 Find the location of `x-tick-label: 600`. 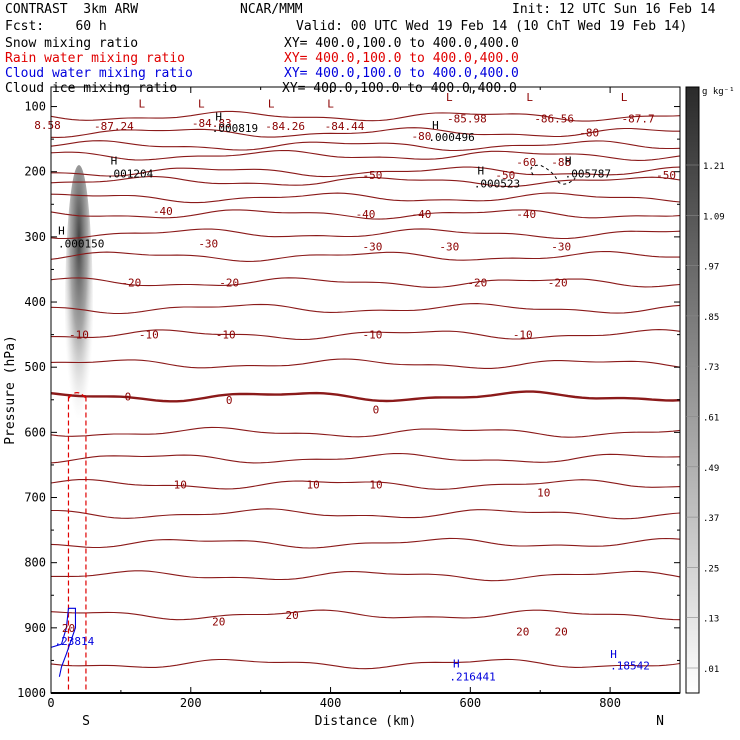

x-tick-label: 600 is located at coordinates (470, 703).